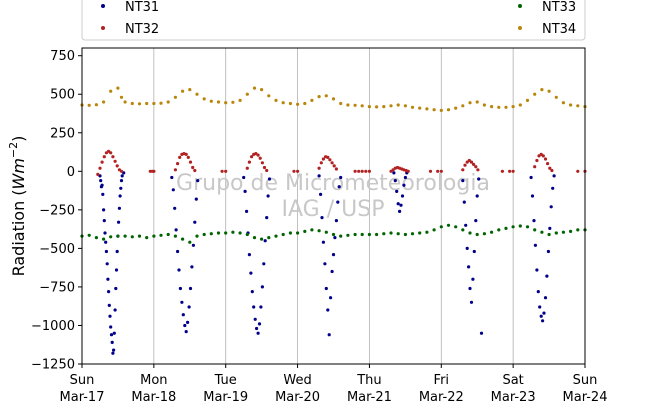  Describe the element at coordinates (57, 210) in the screenshot. I see `y-tick-label: −250` at that location.